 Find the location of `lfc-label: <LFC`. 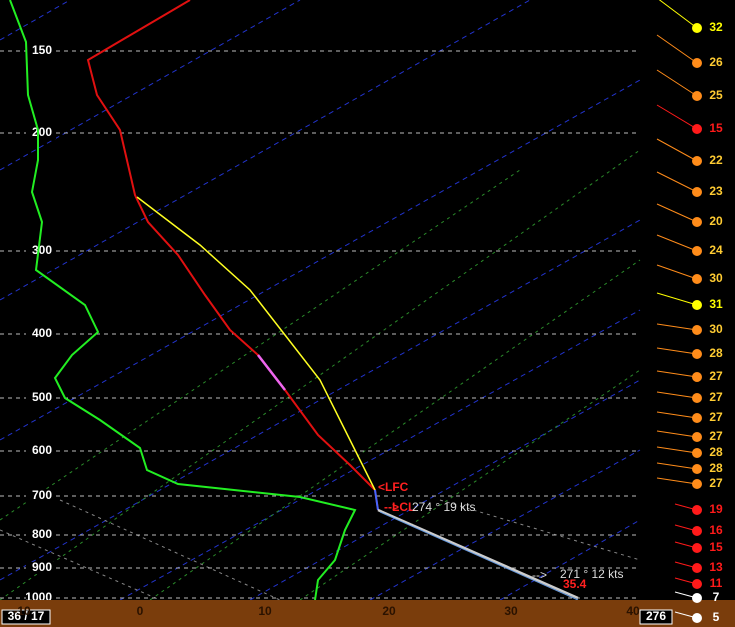

lfc-label: <LFC is located at coordinates (393, 487).